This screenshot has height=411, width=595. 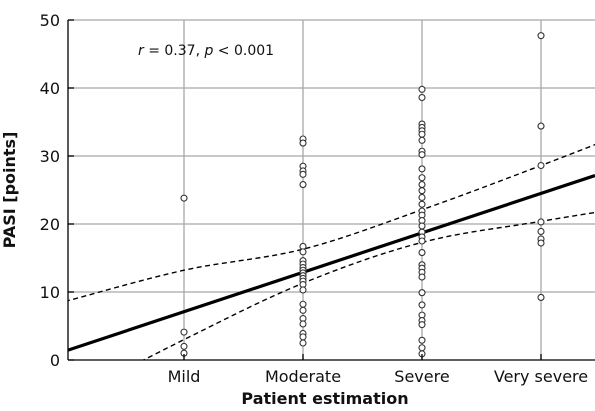 What do you see at coordinates (50, 224) in the screenshot?
I see `y-tick-label: 20` at bounding box center [50, 224].